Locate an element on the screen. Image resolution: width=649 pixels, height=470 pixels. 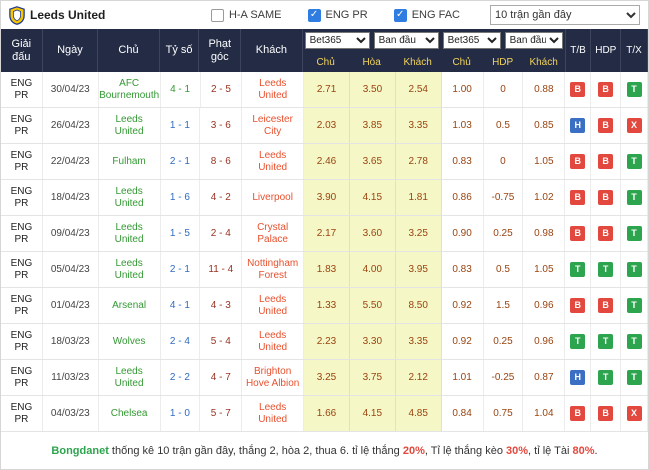
odds-away-cell: 4.85 is located at coordinates (418, 413).